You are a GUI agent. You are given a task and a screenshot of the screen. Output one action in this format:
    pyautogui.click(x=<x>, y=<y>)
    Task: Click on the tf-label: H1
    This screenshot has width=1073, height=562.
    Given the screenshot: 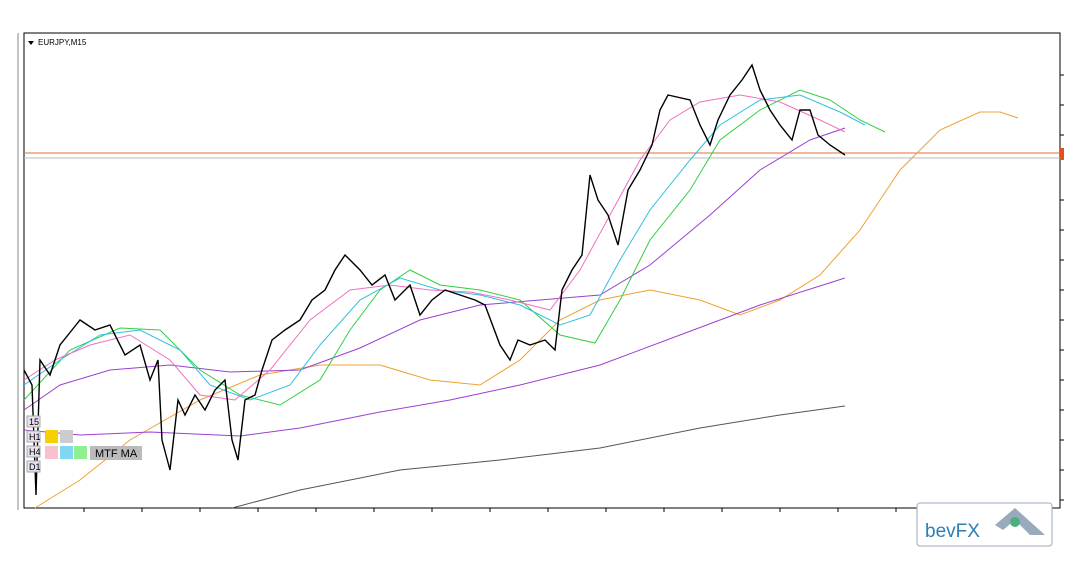 What is the action you would take?
    pyautogui.click(x=35, y=437)
    